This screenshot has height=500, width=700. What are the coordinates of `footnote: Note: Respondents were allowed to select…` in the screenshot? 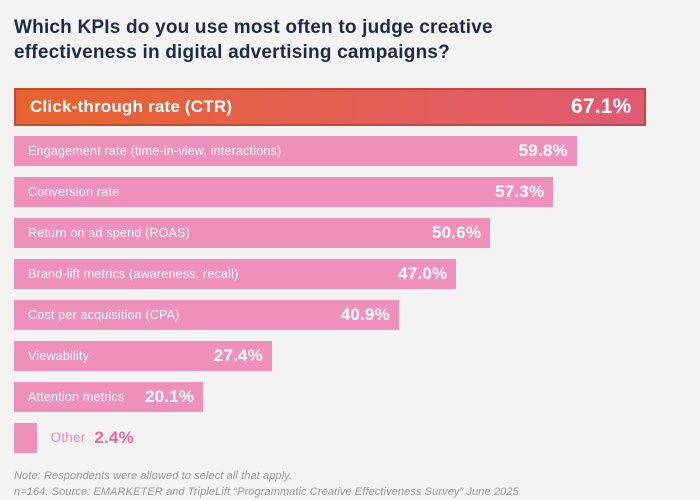 It's located at (153, 475).